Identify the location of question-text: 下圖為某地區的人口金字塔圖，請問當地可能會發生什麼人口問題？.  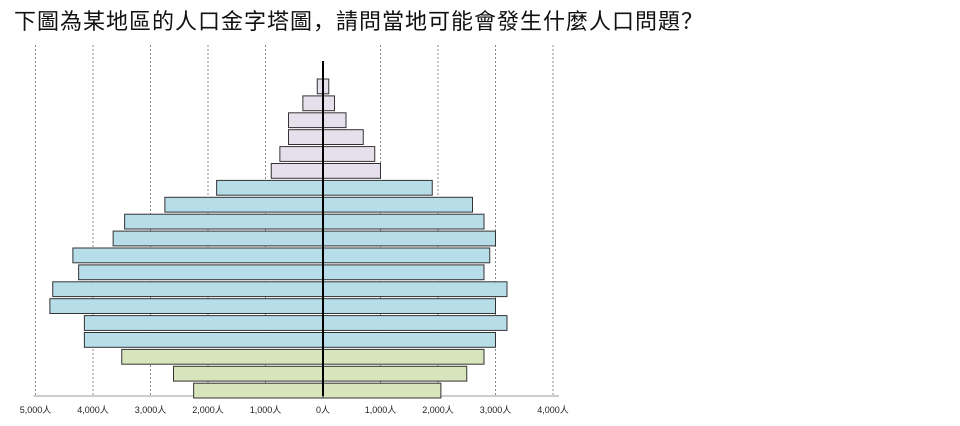
(359, 22).